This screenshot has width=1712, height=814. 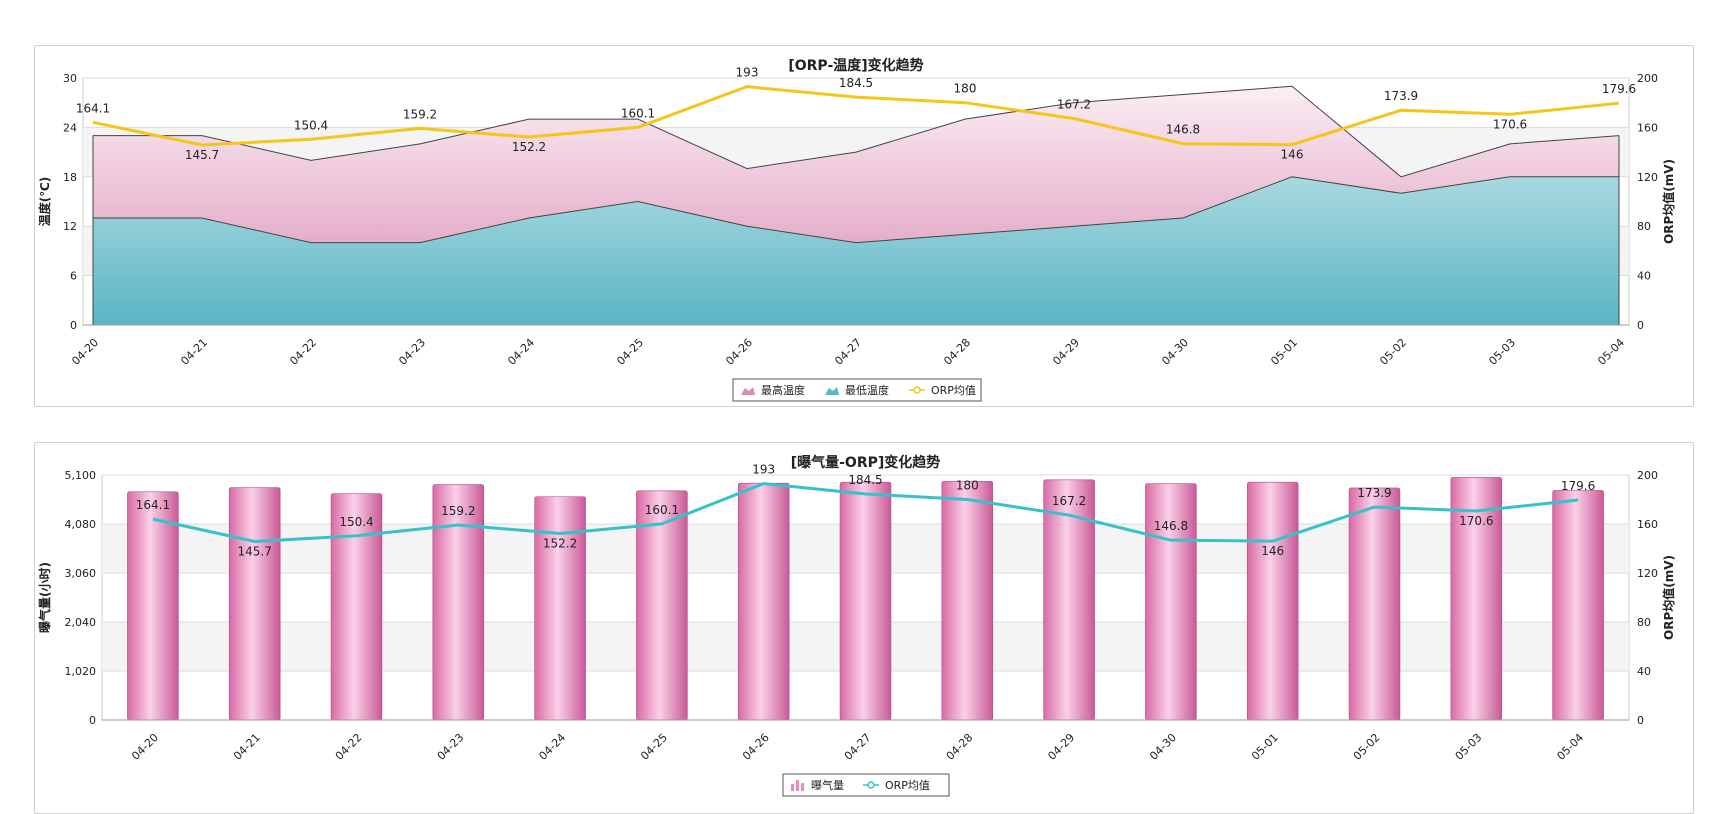 I want to click on y-tick-label: 3,060, so click(x=81, y=573).